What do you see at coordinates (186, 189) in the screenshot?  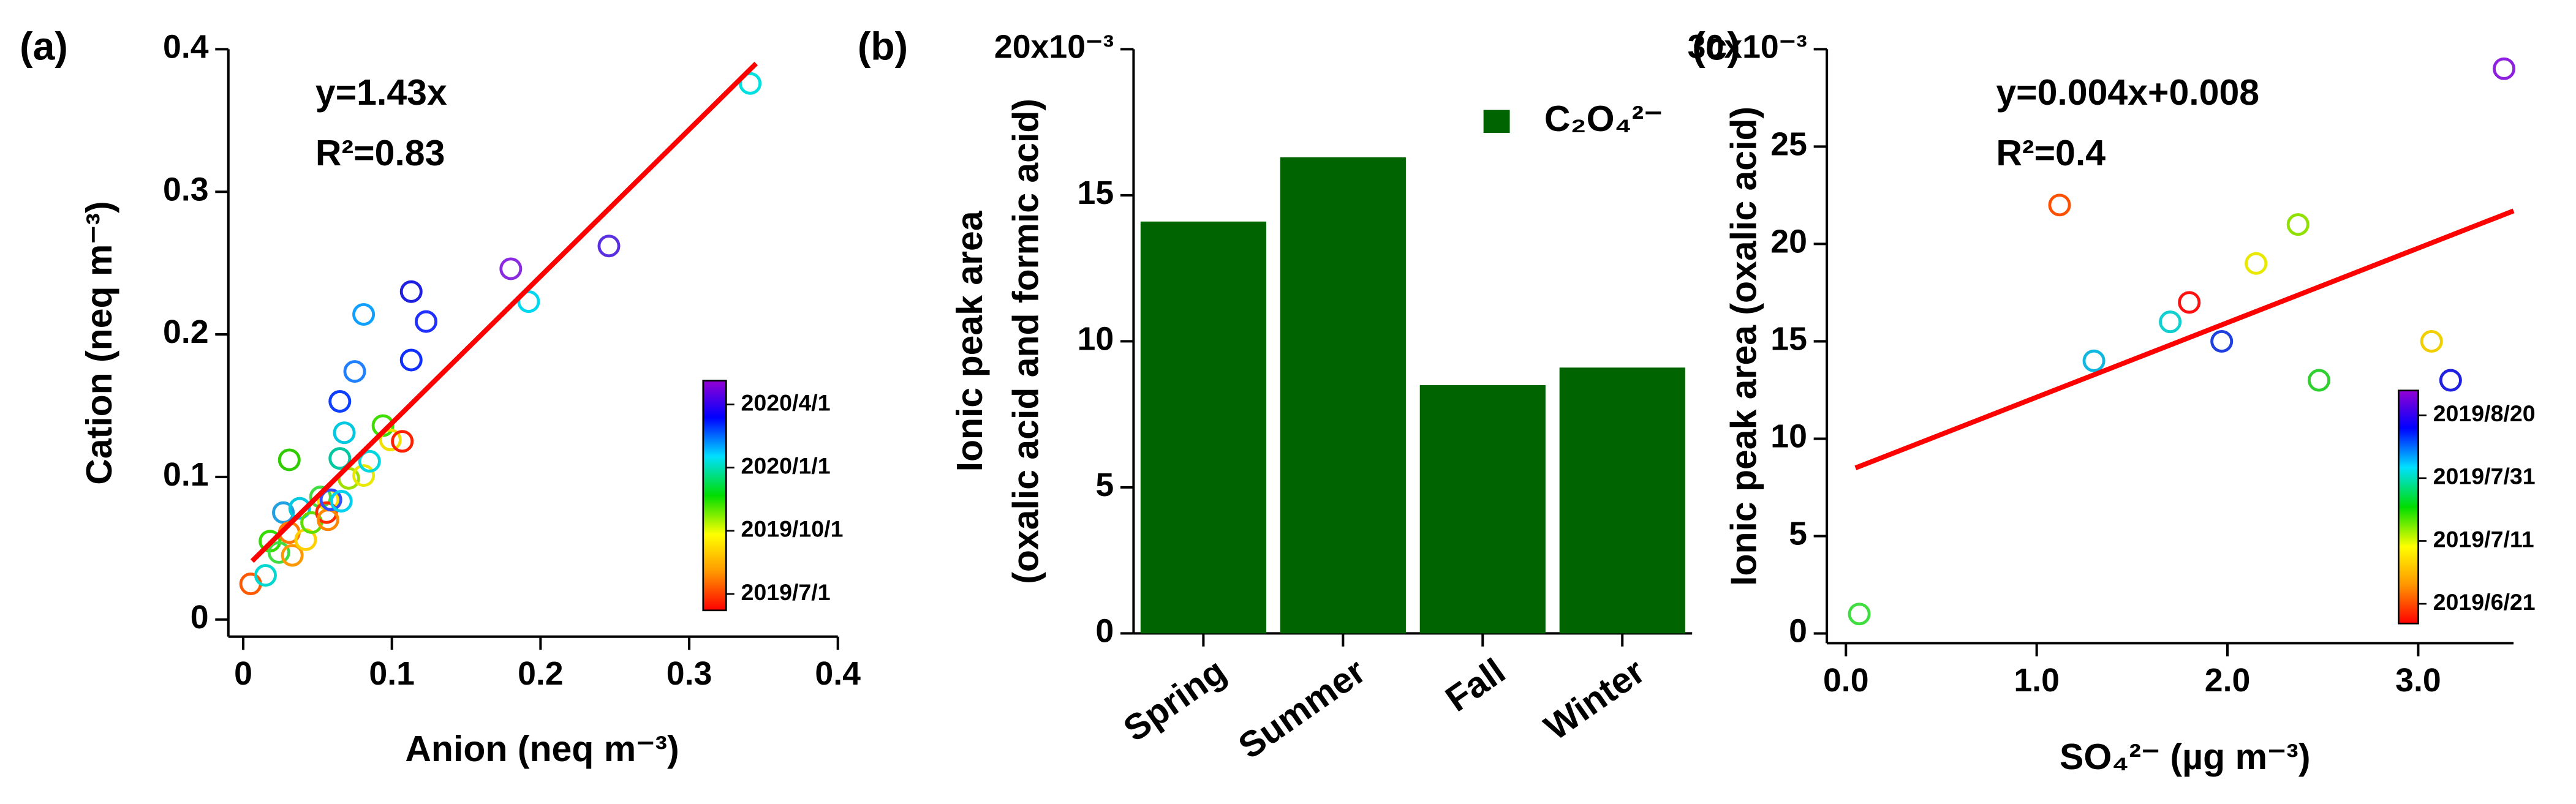 I see `y-tick-label: 0.3` at bounding box center [186, 189].